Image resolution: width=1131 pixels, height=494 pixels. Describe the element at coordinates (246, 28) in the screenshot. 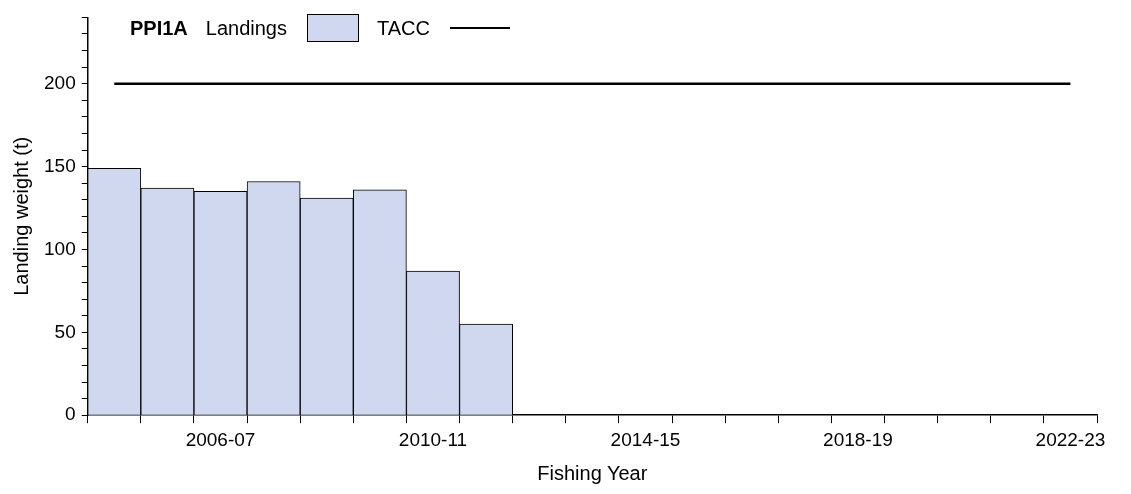

I see `legend-label: Landings` at that location.